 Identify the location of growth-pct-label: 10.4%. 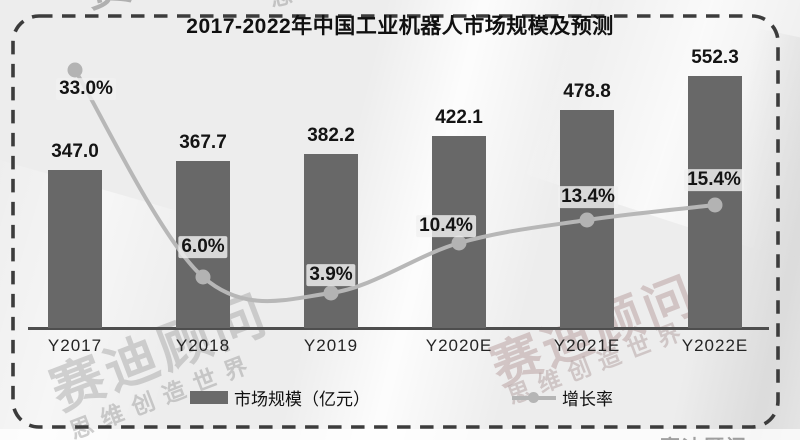
(446, 226).